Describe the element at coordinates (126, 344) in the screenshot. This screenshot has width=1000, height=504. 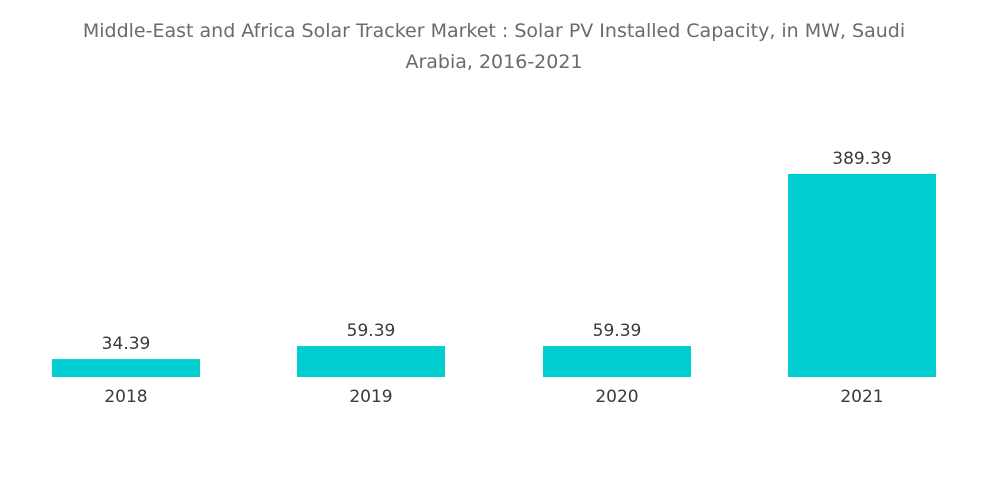
I see `value-label-2018: 34.39` at that location.